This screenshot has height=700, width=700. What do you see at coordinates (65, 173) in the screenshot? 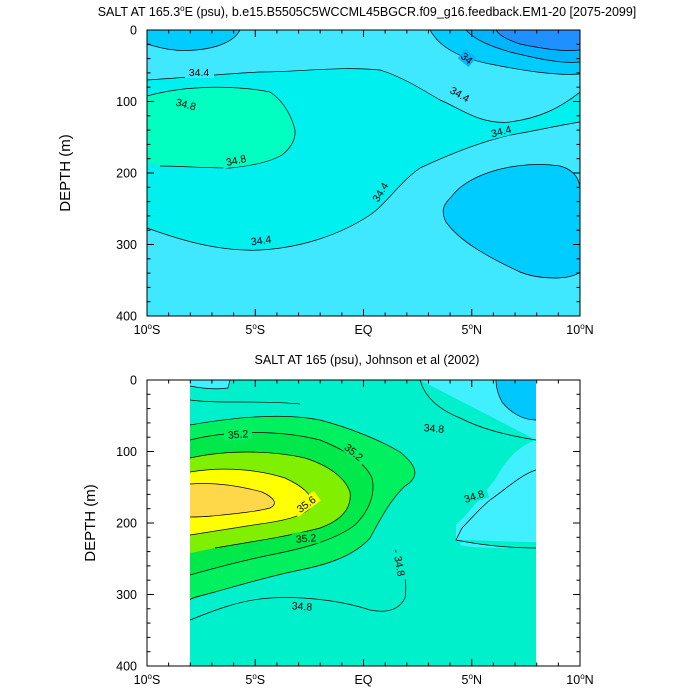
I see `panel-1-ylabel: DEPTH (m)` at bounding box center [65, 173].